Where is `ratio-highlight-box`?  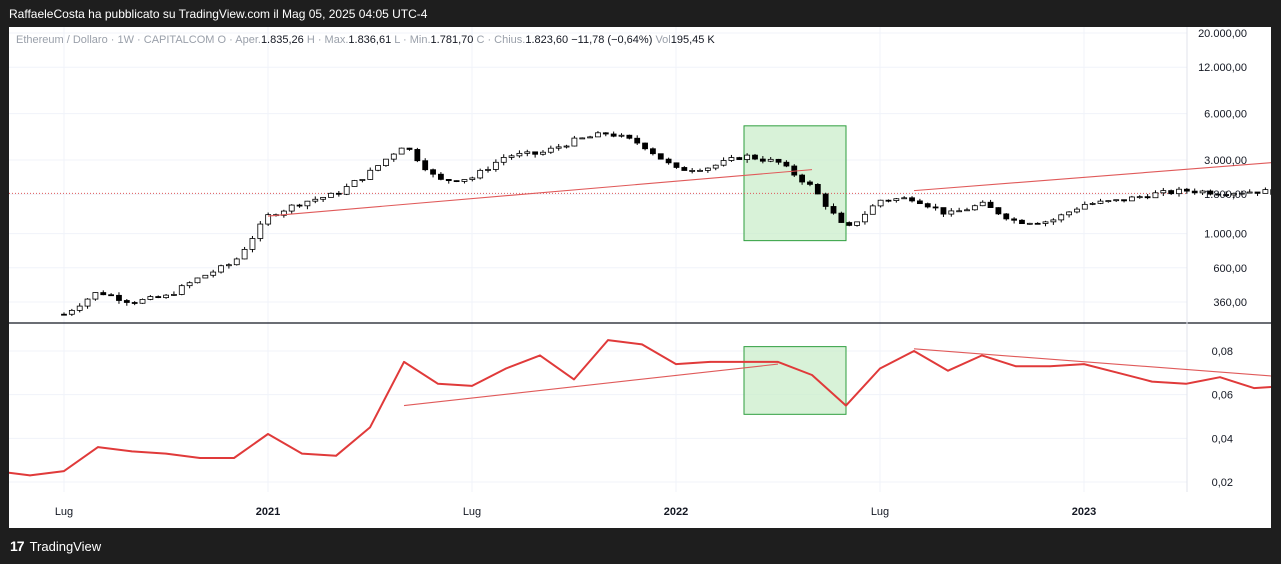
ratio-highlight-box is located at coordinates (795, 380).